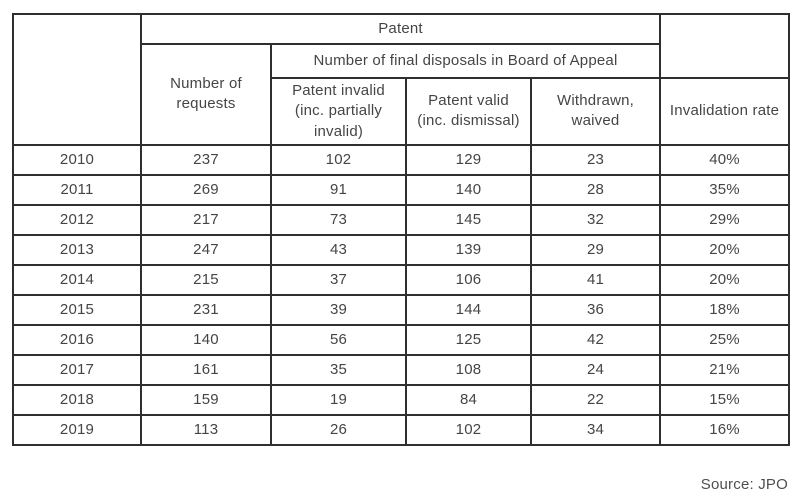 Image resolution: width=800 pixels, height=504 pixels. Describe the element at coordinates (338, 219) in the screenshot. I see `invalid-cell: 73` at that location.